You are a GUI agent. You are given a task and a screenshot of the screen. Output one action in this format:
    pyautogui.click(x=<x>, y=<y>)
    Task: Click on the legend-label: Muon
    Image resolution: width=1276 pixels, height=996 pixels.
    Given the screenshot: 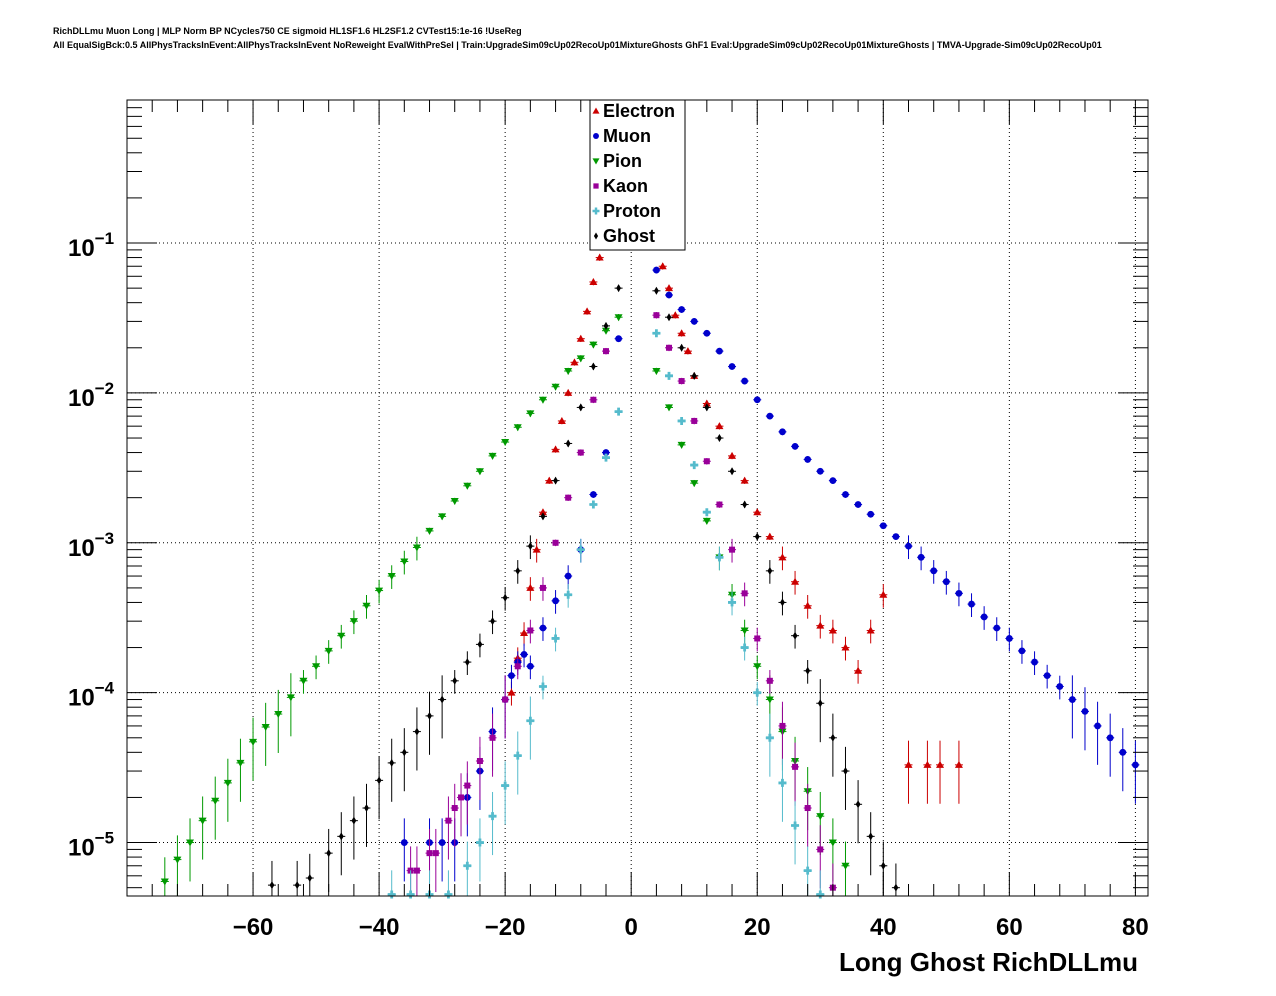 What is the action you would take?
    pyautogui.click(x=627, y=136)
    